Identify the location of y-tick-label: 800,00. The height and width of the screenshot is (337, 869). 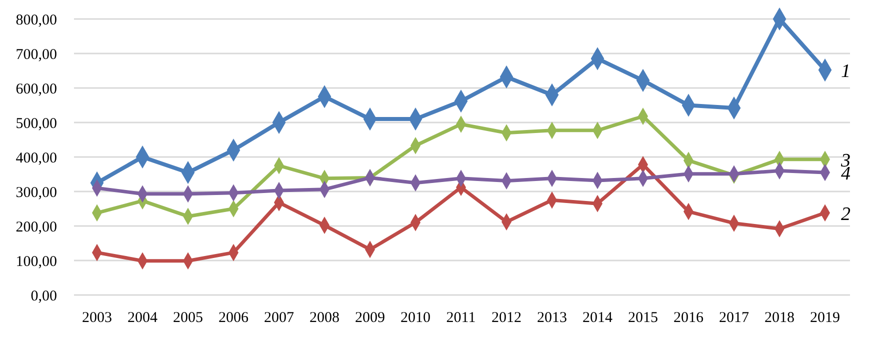
(36, 20).